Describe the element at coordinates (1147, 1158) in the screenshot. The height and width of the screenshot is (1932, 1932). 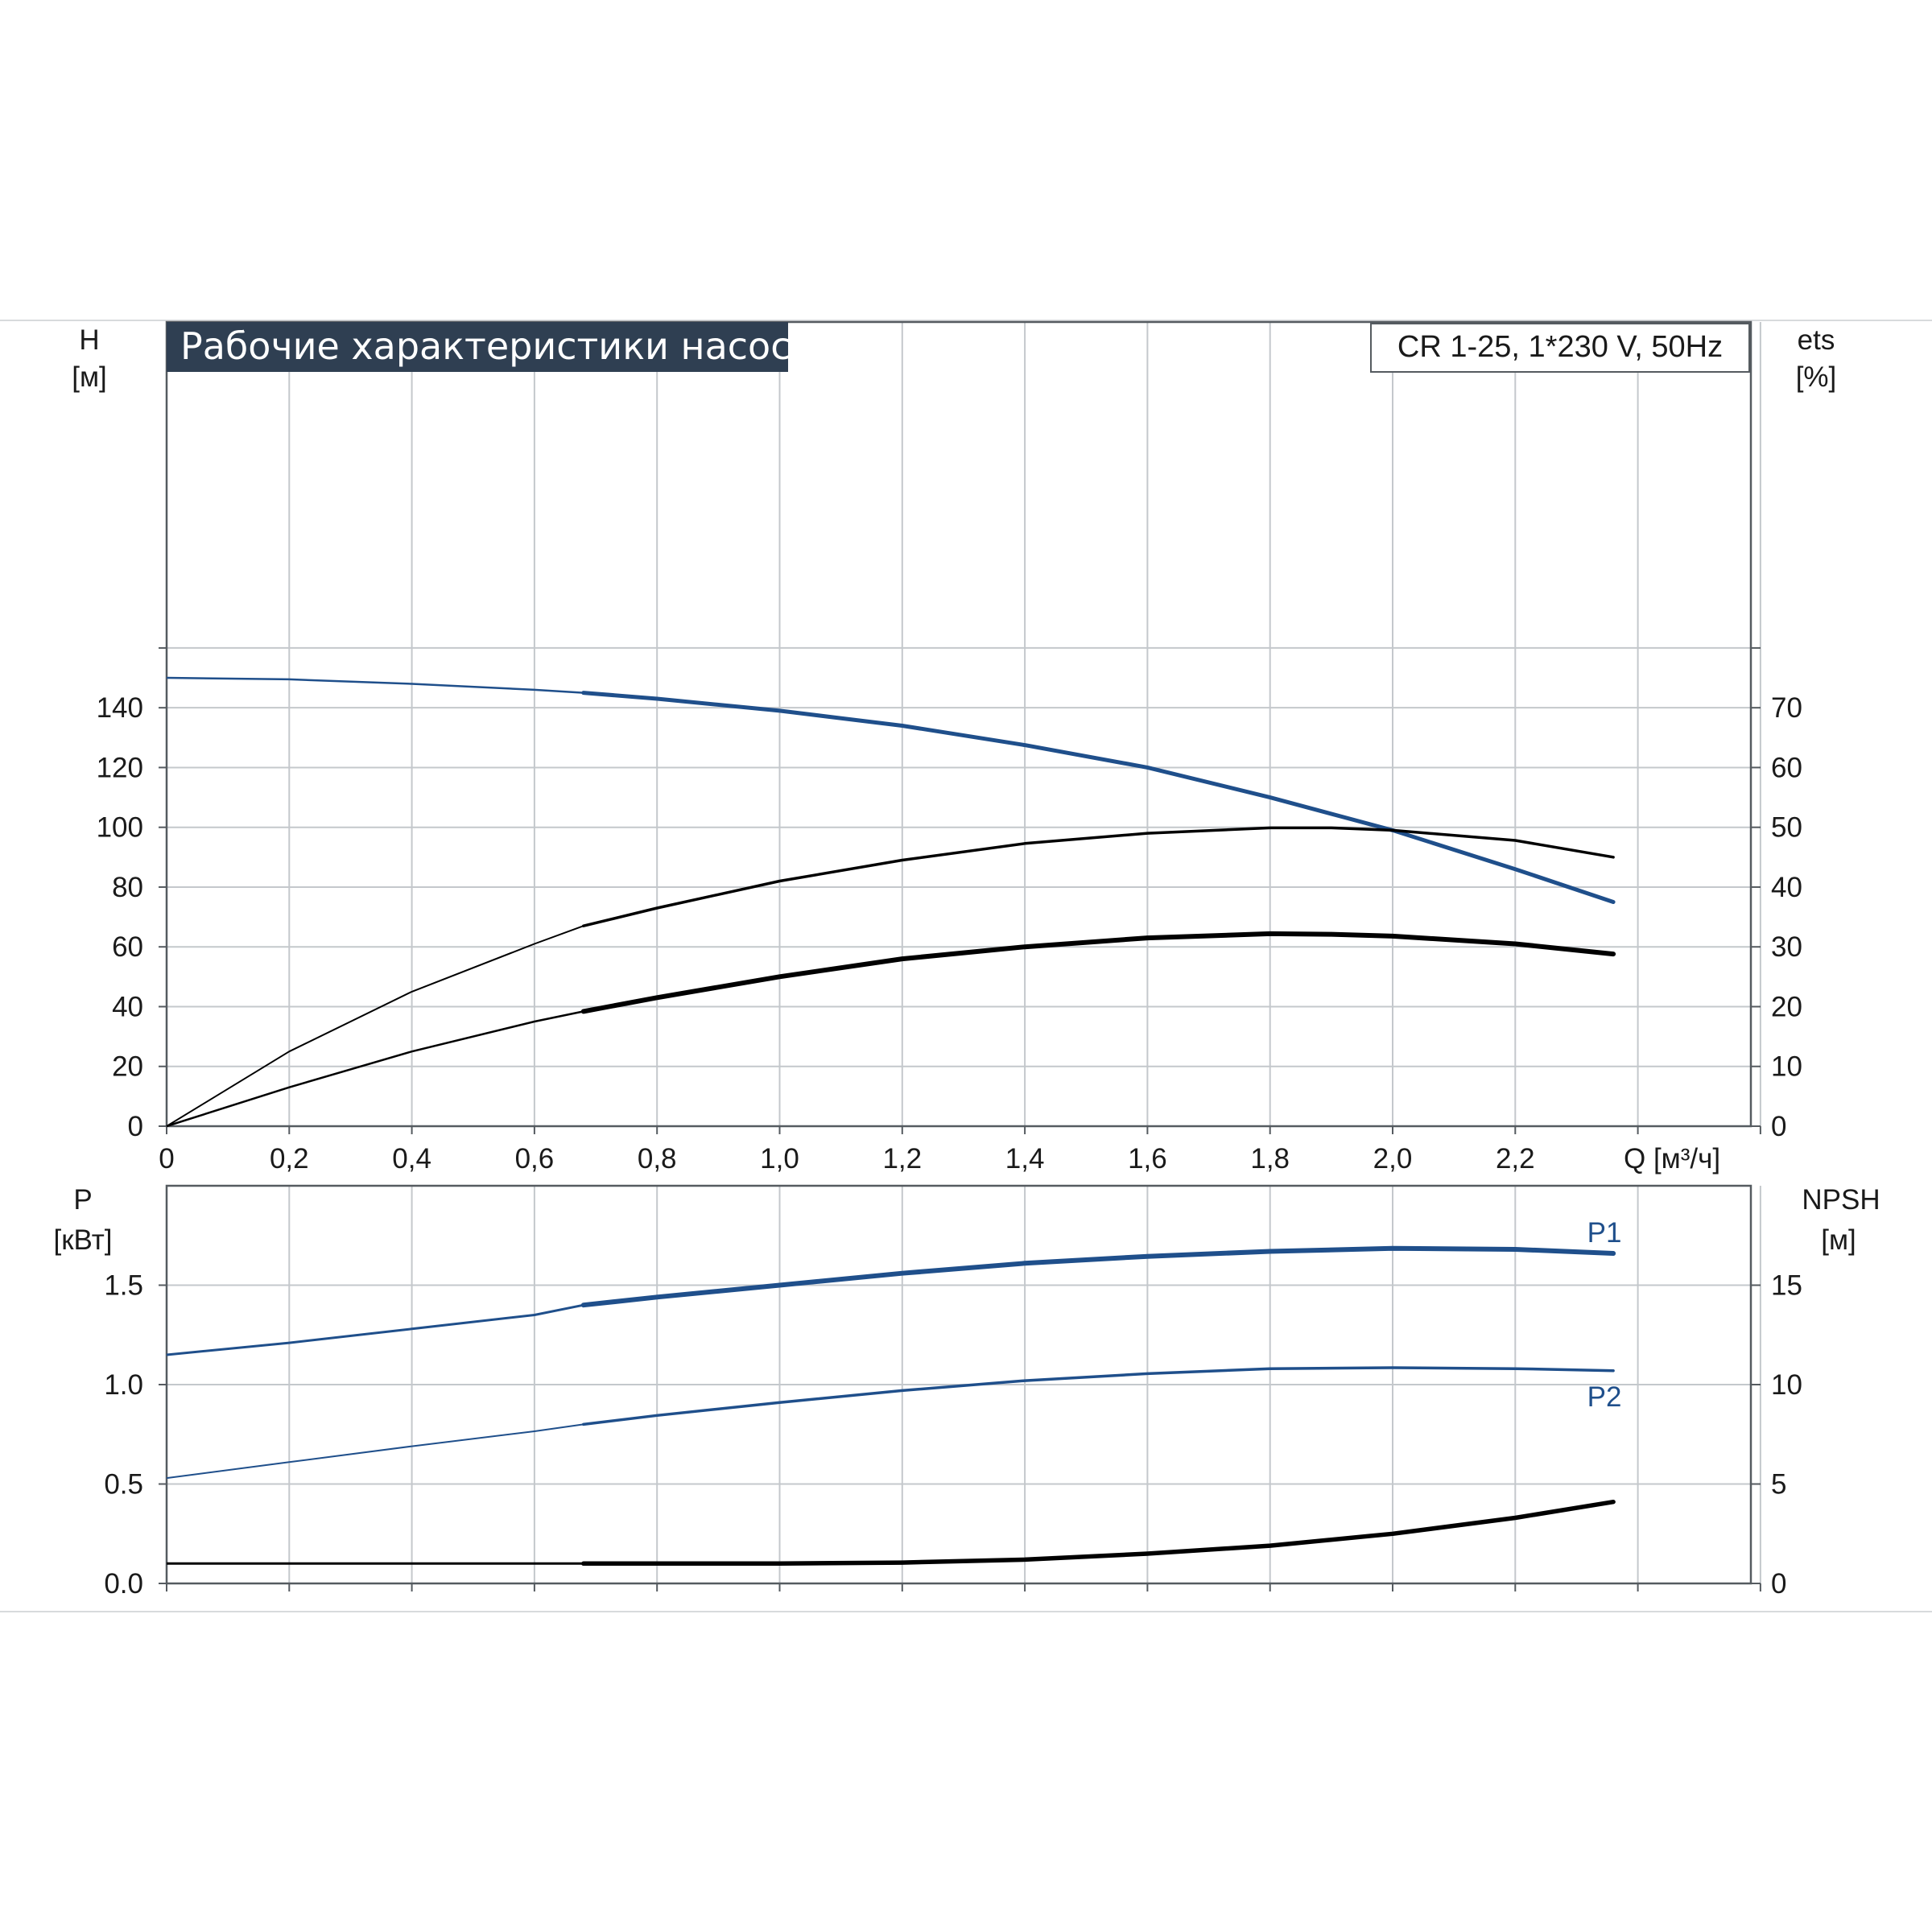
I see `flow-tick-label: 1,6` at that location.